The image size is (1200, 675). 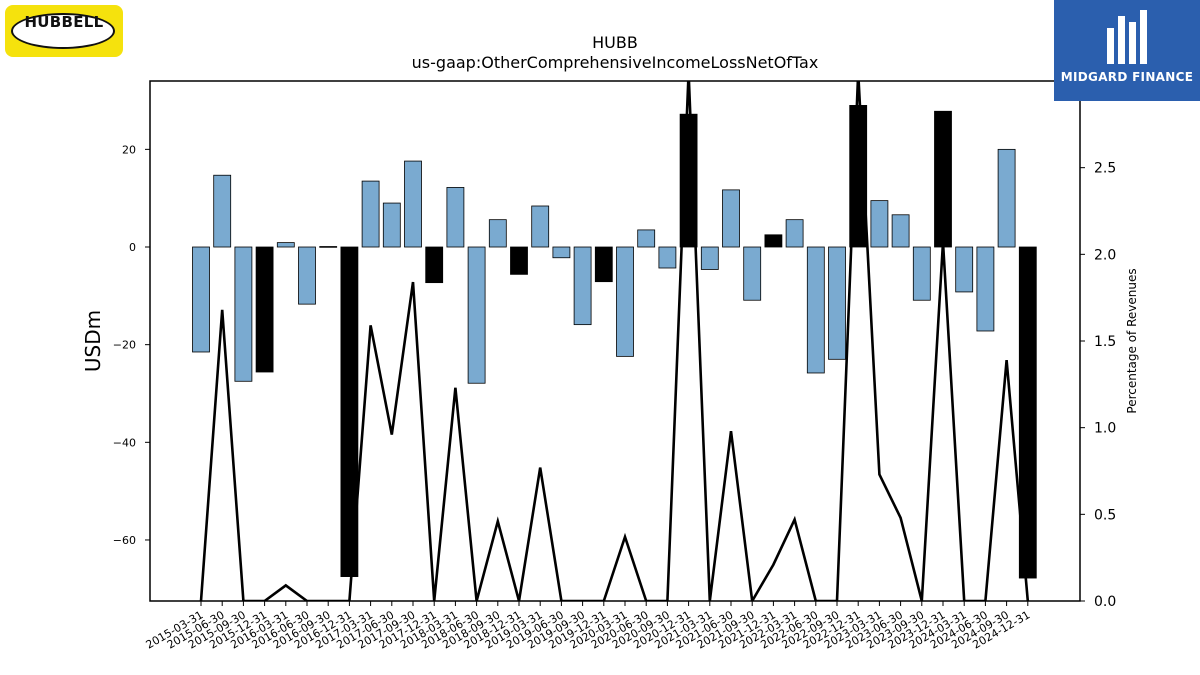 What do you see at coordinates (93, 341) in the screenshot?
I see `y-axis-label: USDm` at bounding box center [93, 341].